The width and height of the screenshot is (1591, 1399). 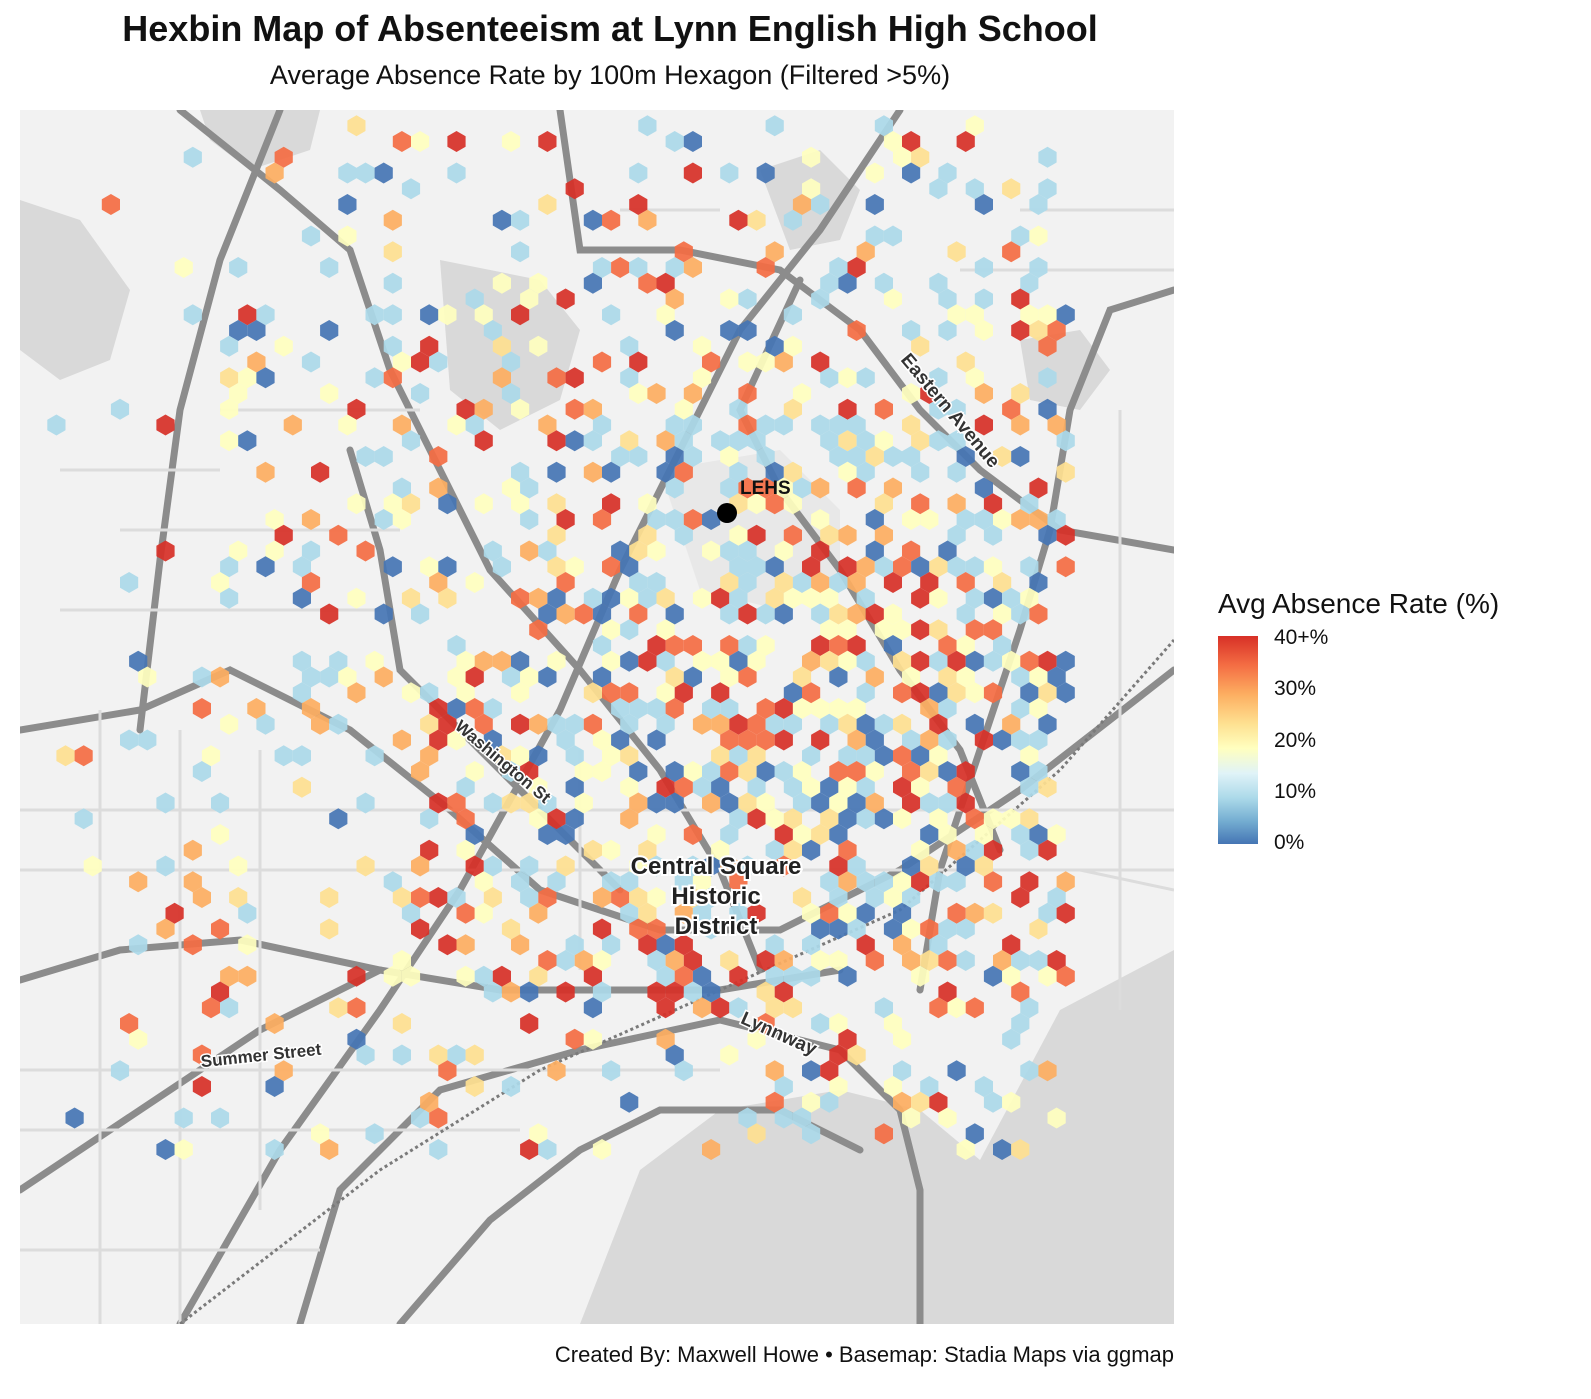 What do you see at coordinates (1238, 740) in the screenshot?
I see `legend-colorbar` at bounding box center [1238, 740].